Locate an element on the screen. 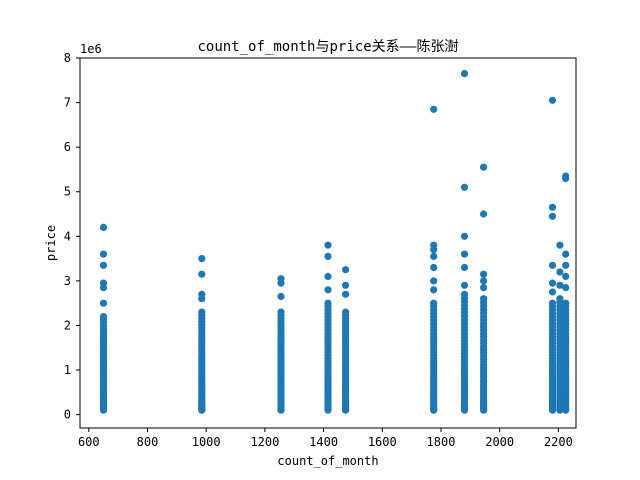 The height and width of the screenshot is (480, 640). x-tick-label: 1200 is located at coordinates (264, 442).